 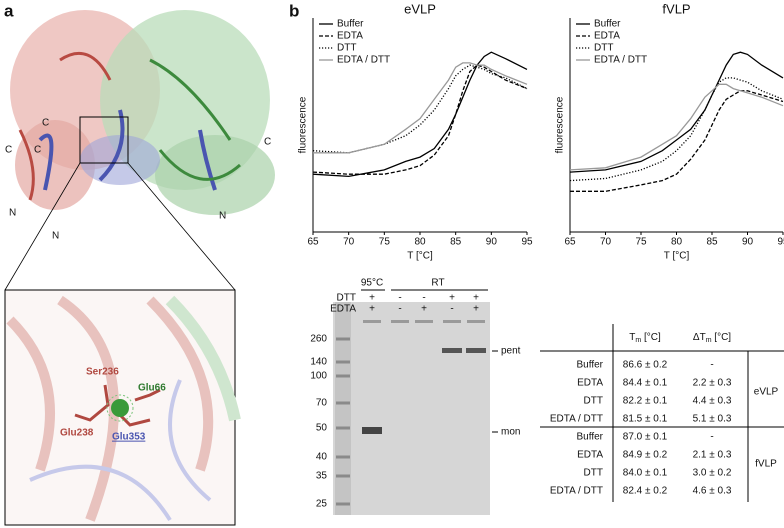 I want to click on row-label: EDTA, so click(x=590, y=455).